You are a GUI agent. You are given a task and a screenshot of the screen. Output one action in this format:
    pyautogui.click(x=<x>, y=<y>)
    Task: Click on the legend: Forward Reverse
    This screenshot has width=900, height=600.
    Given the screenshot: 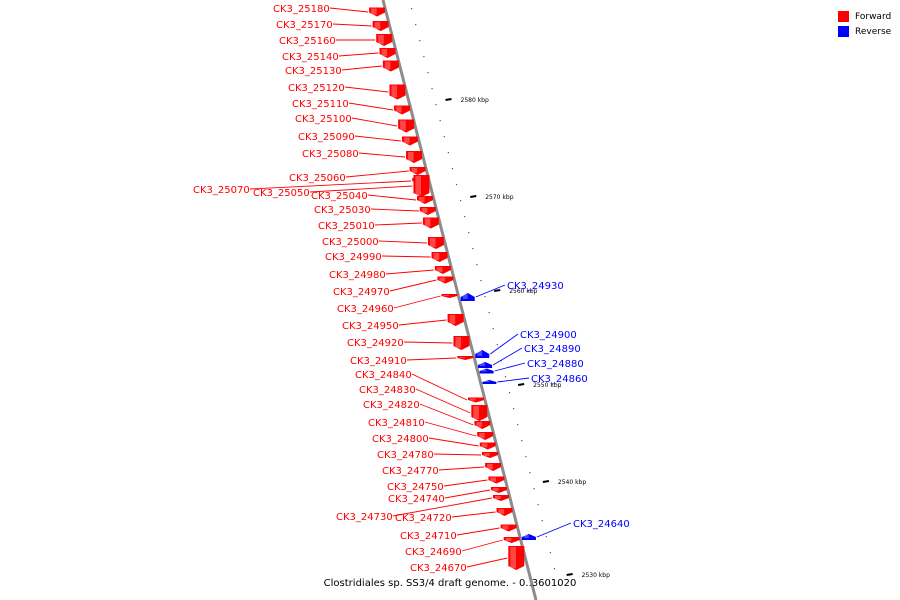 What is the action you would take?
    pyautogui.click(x=864, y=24)
    